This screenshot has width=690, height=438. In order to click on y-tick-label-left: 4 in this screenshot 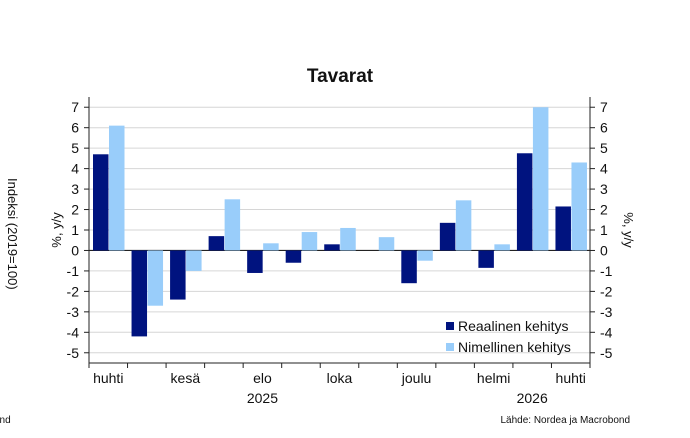, I will do `click(75, 169)`.